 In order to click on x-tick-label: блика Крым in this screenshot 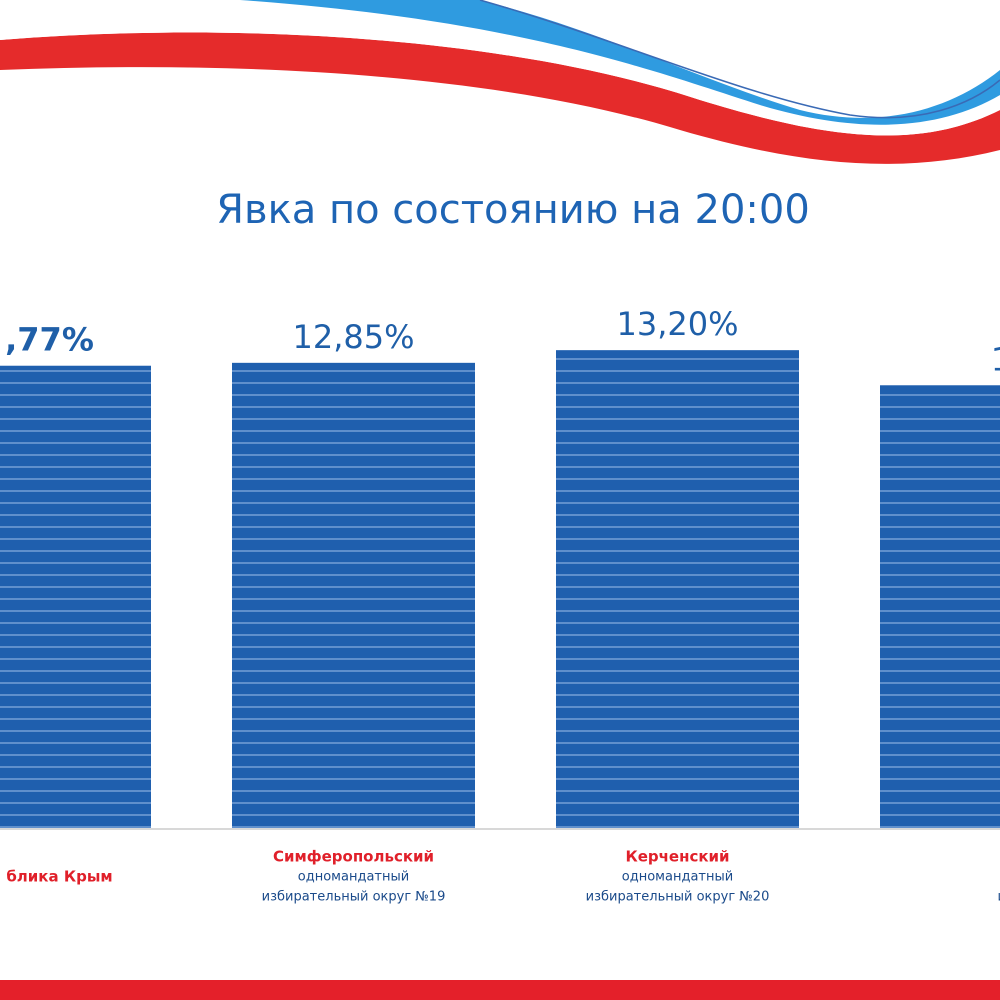, I will do `click(59, 877)`.